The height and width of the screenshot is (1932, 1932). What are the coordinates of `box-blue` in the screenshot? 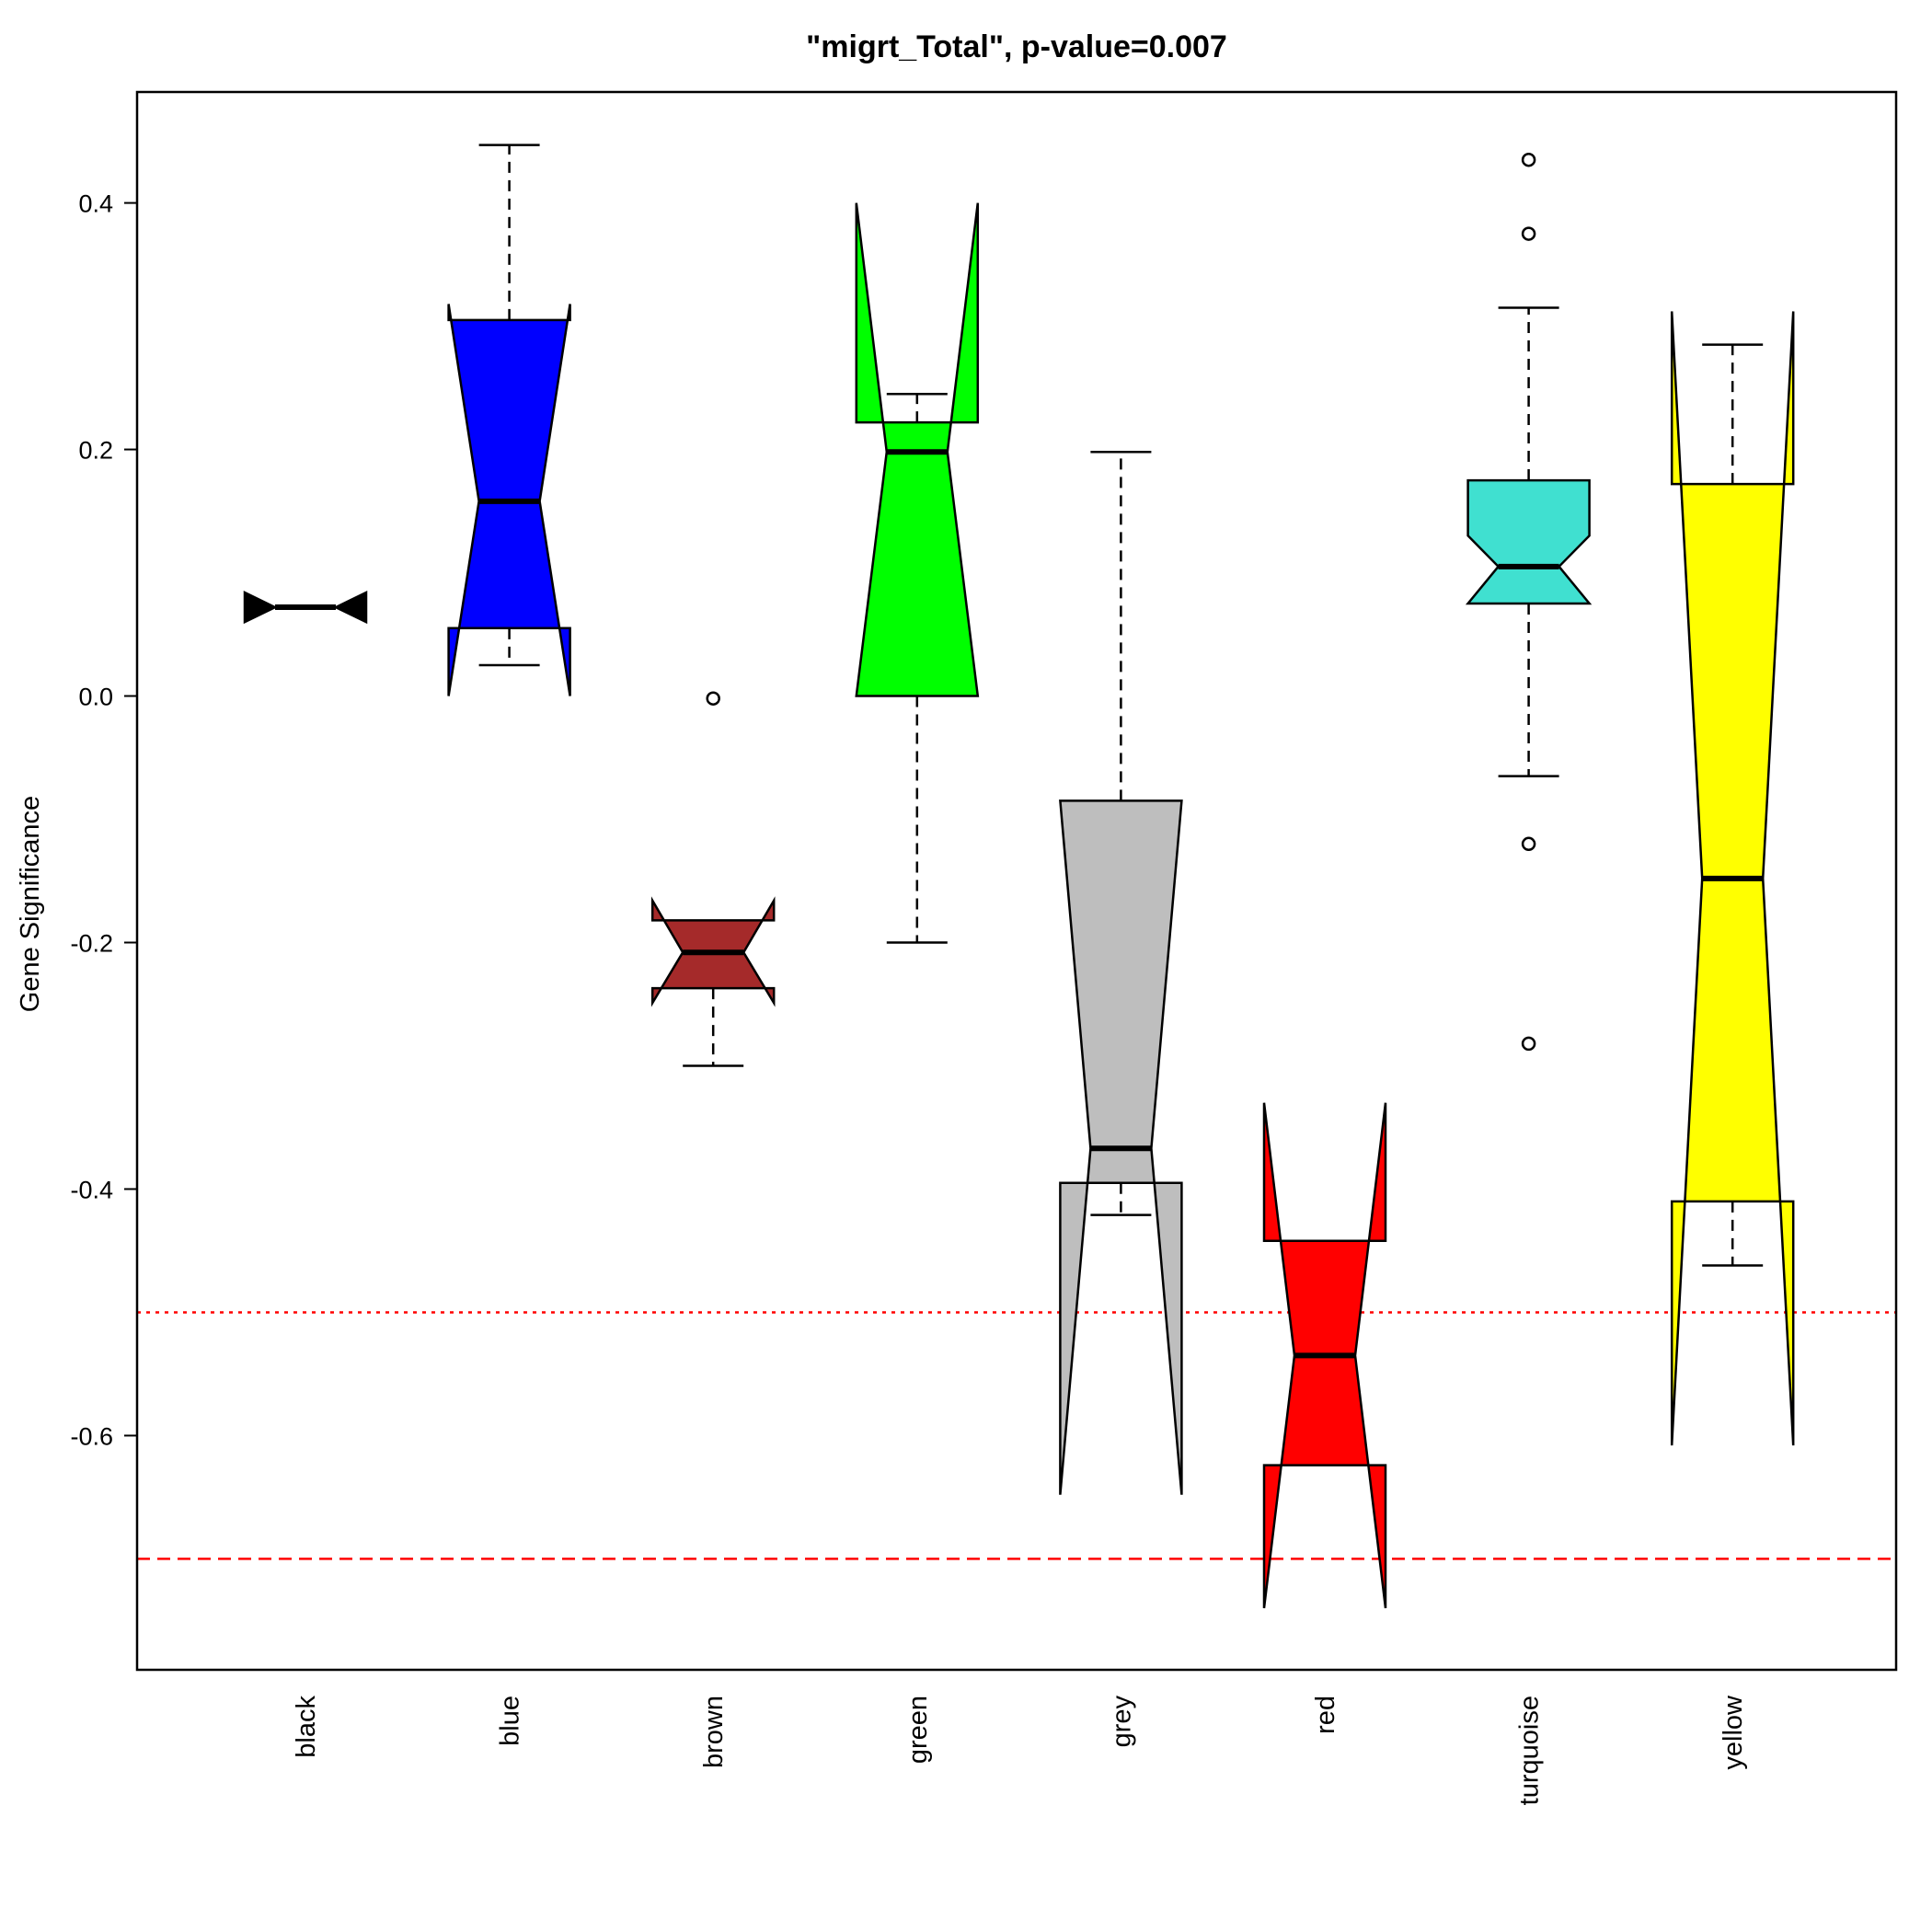 It's located at (509, 420).